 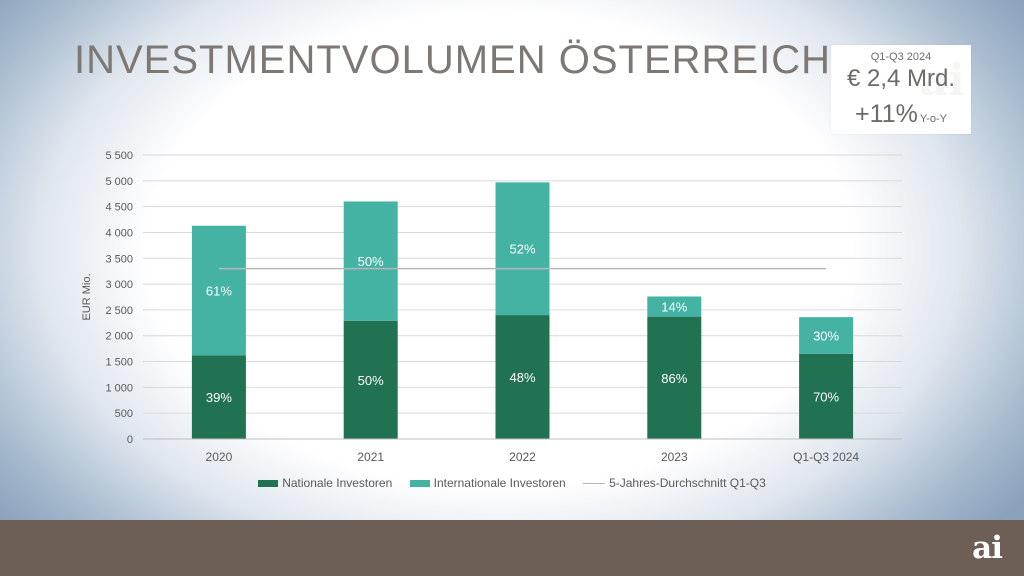 What do you see at coordinates (119, 337) in the screenshot?
I see `y-tick-label: 2 000` at bounding box center [119, 337].